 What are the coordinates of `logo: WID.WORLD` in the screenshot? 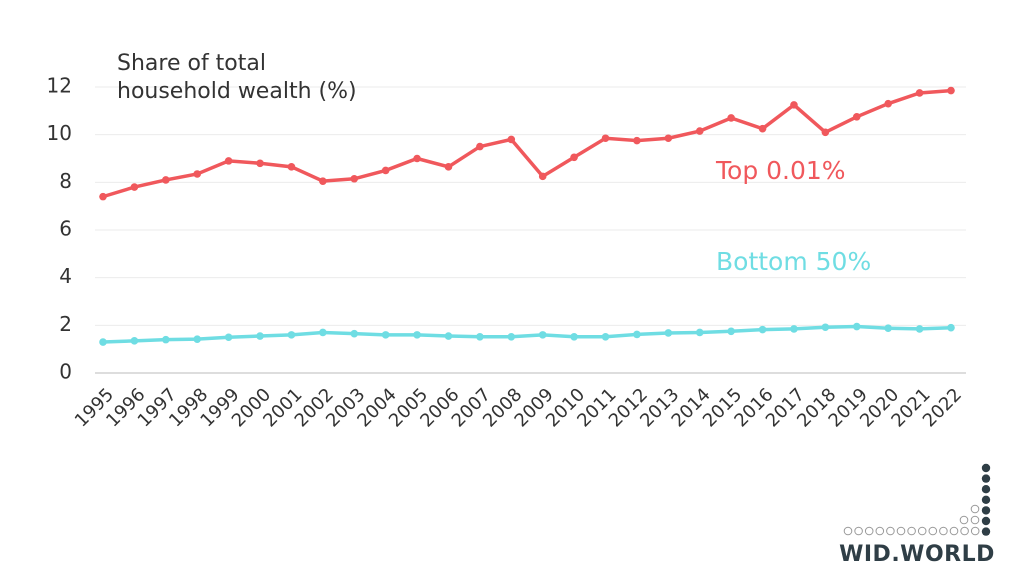 It's located at (917, 554).